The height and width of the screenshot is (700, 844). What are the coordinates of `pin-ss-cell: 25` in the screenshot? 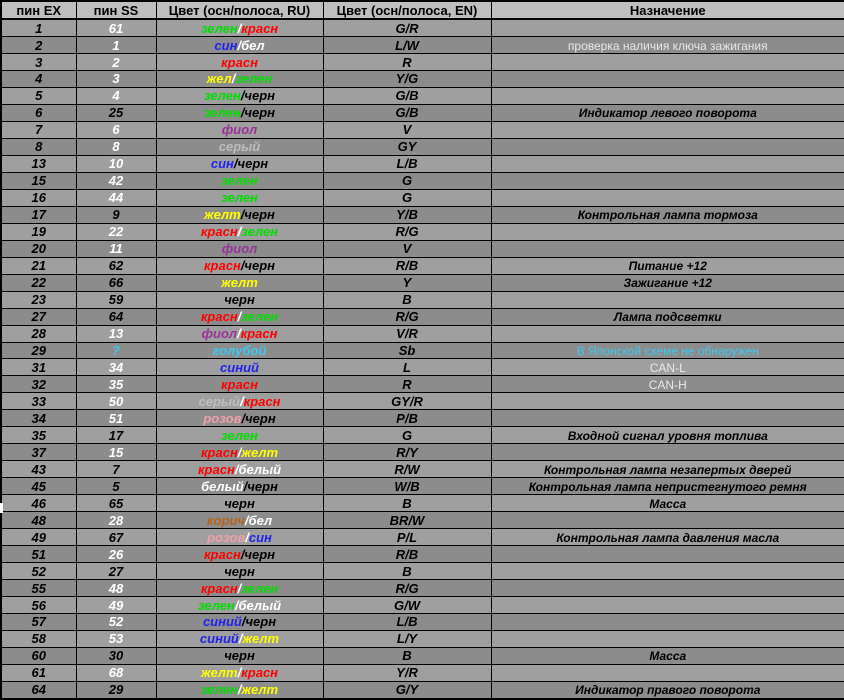 It's located at (116, 112).